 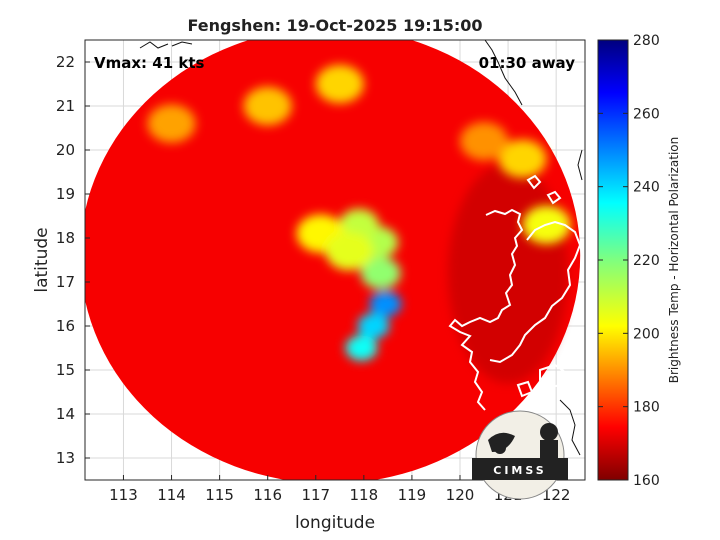 I want to click on x-tick-label: 113, so click(x=123, y=495).